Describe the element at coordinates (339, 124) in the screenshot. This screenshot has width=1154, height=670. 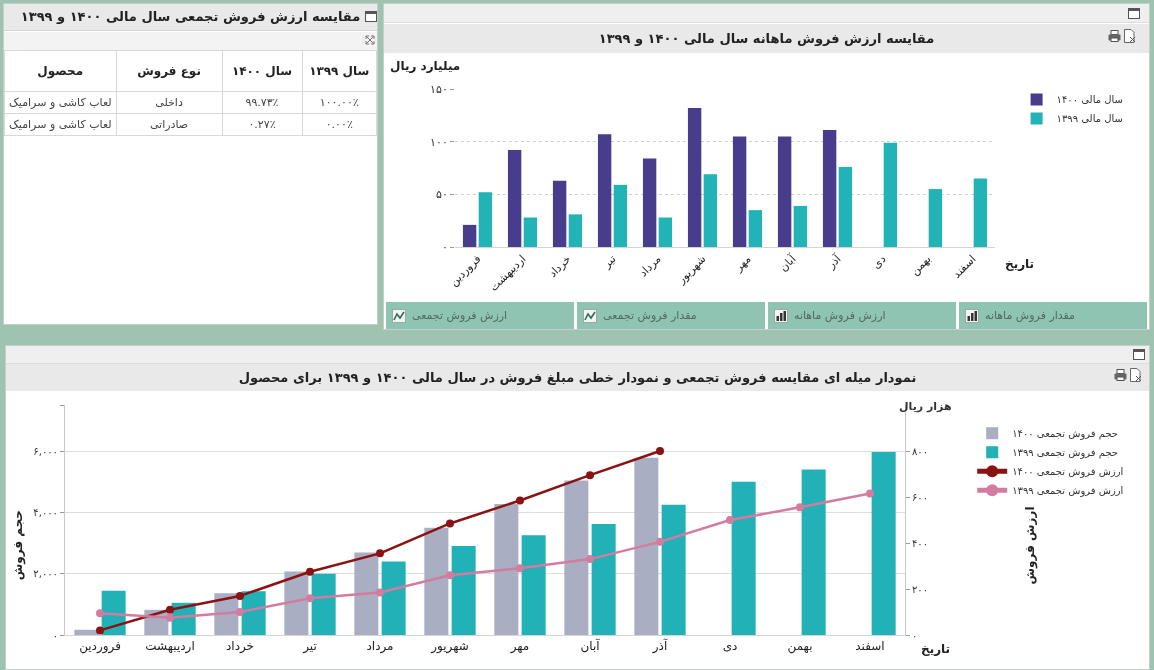
I see `text: ۰.۰۰٪` at that location.